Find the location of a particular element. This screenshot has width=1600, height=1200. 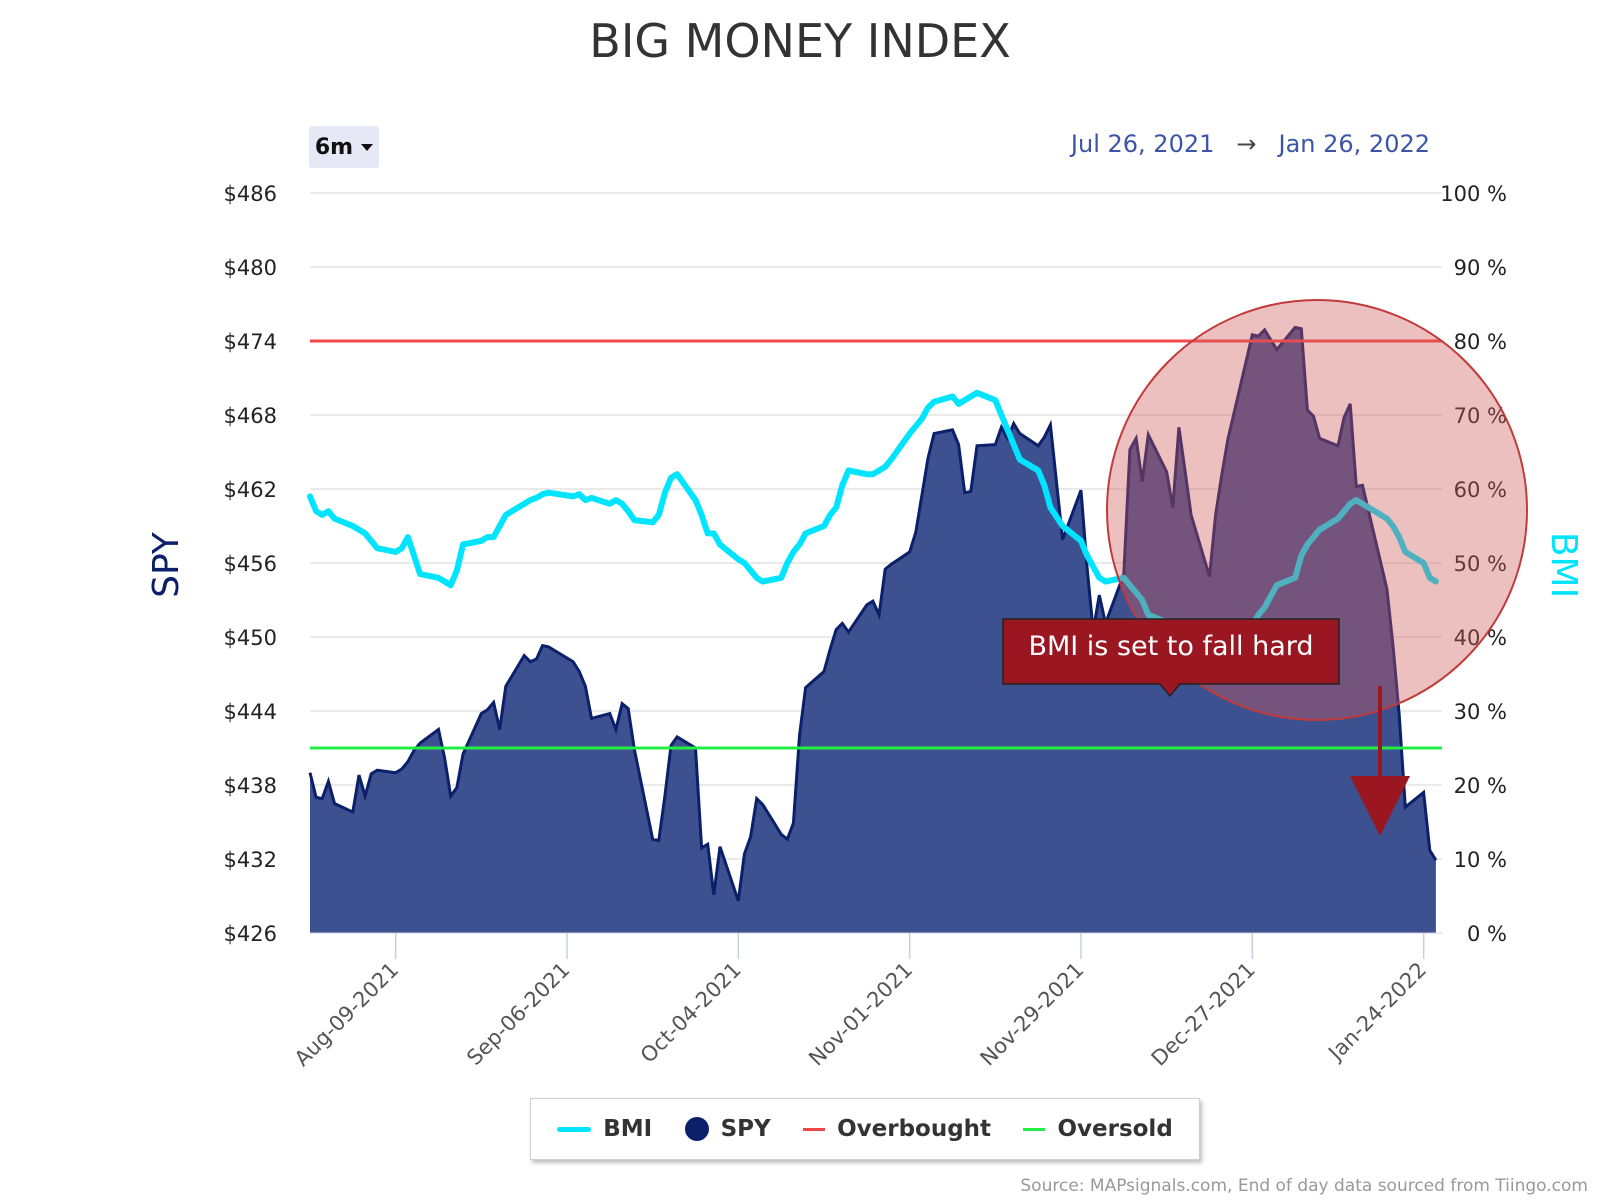

legend: BMI SPY Overbought Oversold is located at coordinates (865, 1129).